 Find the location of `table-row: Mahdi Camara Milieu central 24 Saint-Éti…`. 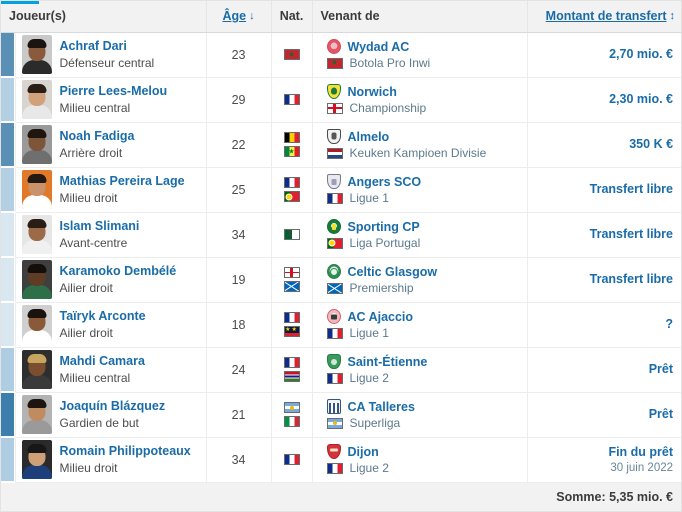

table-row: Mahdi Camara Milieu central 24 Saint-Éti… is located at coordinates (341, 370).